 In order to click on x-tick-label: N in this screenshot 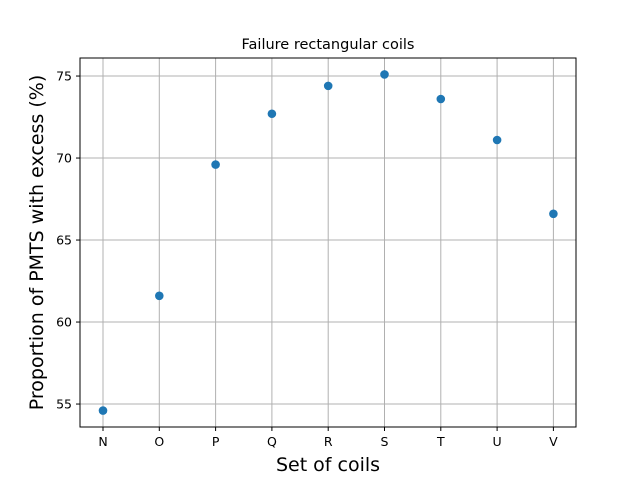, I will do `click(102, 441)`.